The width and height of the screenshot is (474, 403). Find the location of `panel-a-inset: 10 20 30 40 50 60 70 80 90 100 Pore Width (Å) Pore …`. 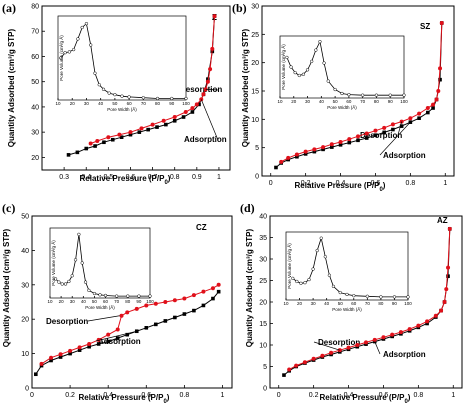

panel-a-inset: 10 20 30 40 50 60 70 80 90 100 Pore Width (Å) Pore … is located at coordinates (122, 63).